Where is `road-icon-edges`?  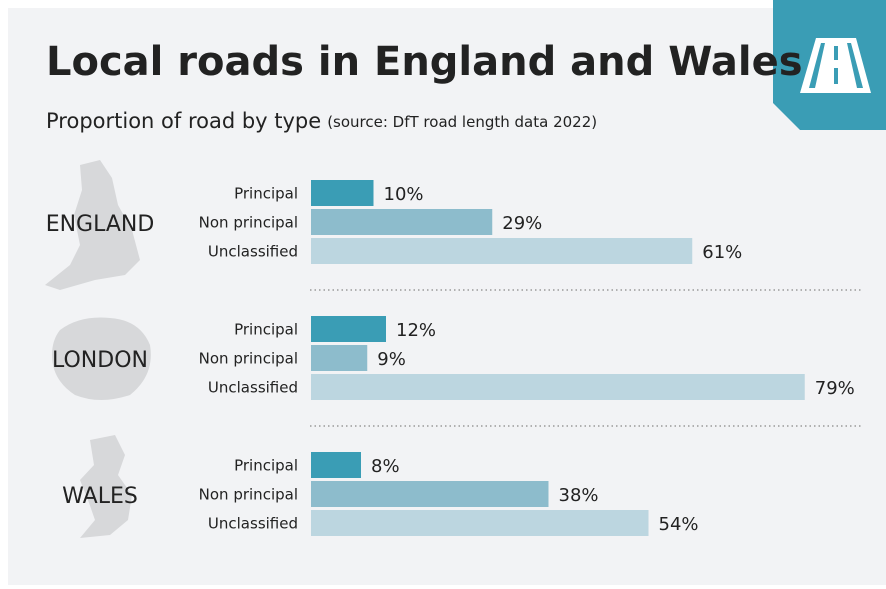 road-icon-edges is located at coordinates (836, 65).